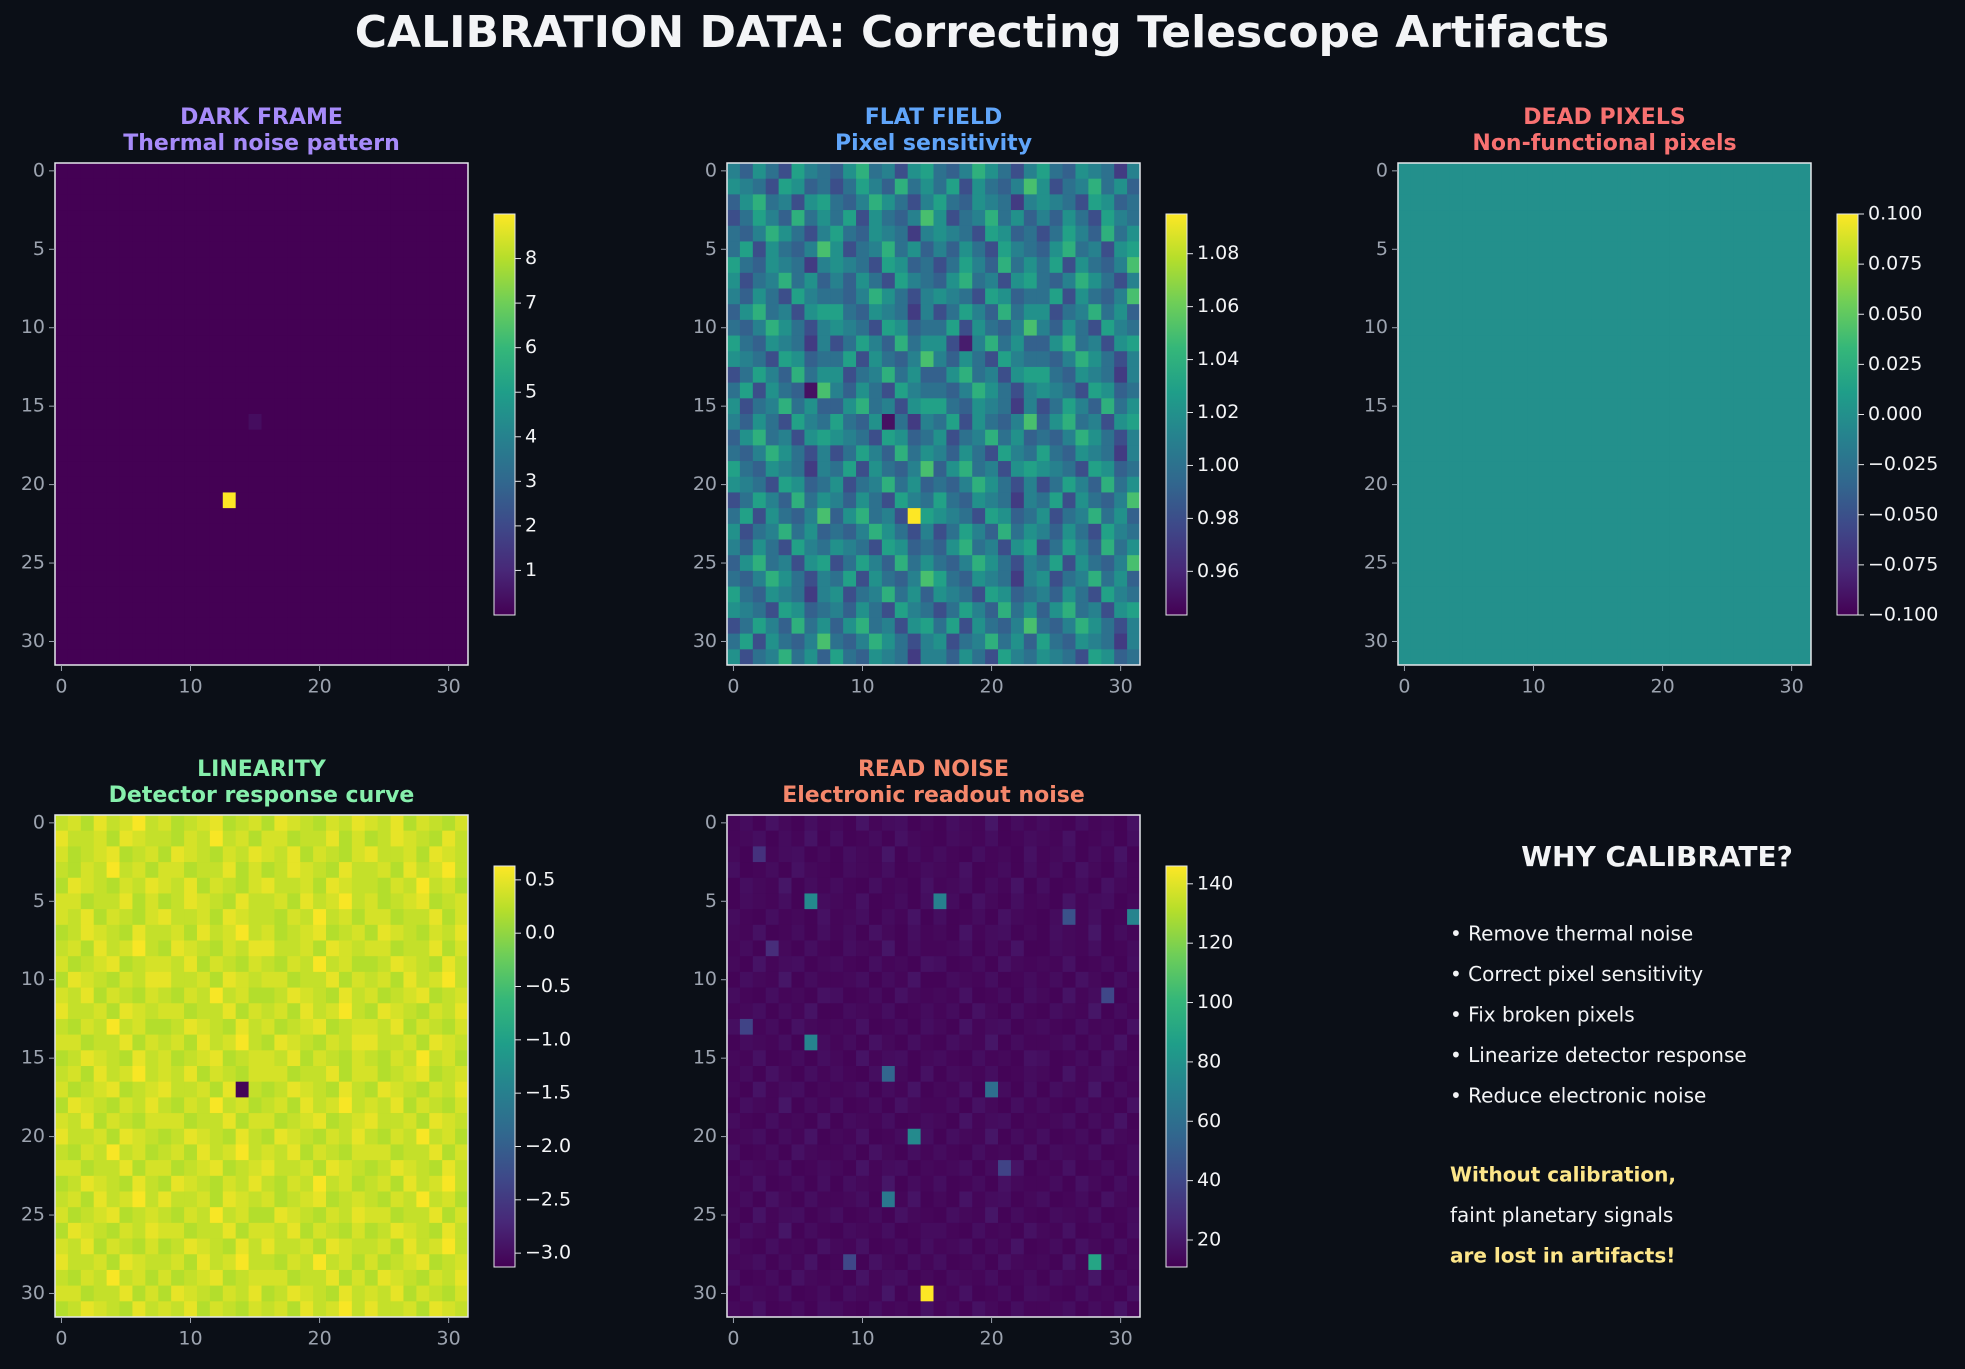 This screenshot has width=1965, height=1369. I want to click on colorbar-tick-label: −1.0, so click(548, 1039).